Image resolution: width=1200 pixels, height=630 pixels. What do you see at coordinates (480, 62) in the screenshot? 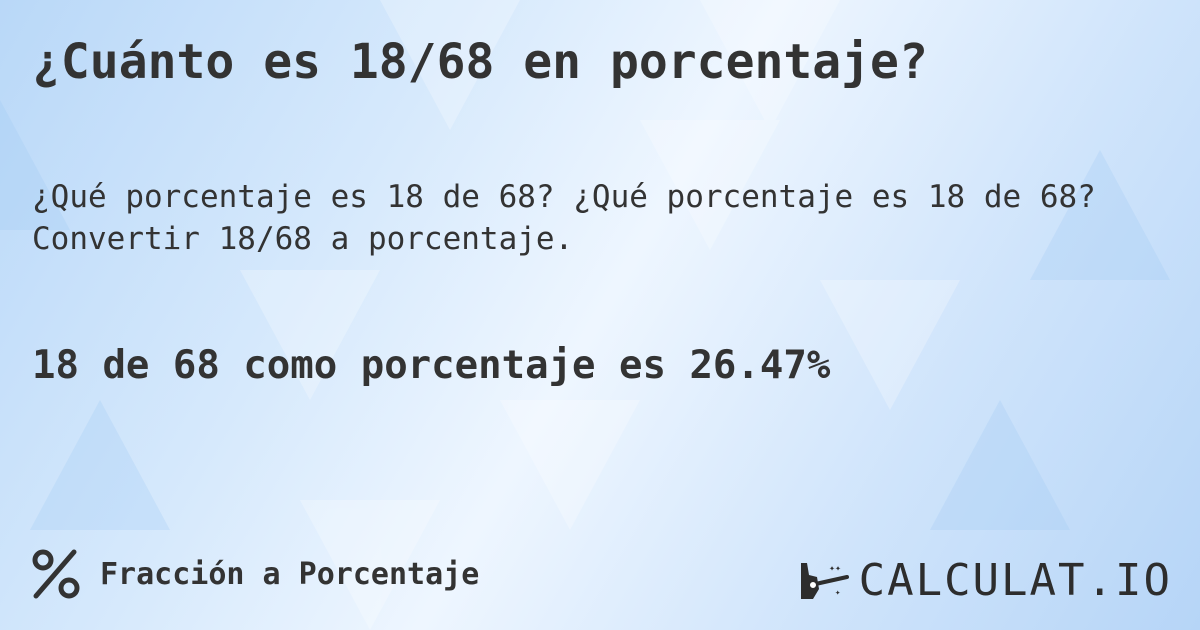
I see `page-title: ¿Cuánto es 18/68 en porcentaje?` at bounding box center [480, 62].